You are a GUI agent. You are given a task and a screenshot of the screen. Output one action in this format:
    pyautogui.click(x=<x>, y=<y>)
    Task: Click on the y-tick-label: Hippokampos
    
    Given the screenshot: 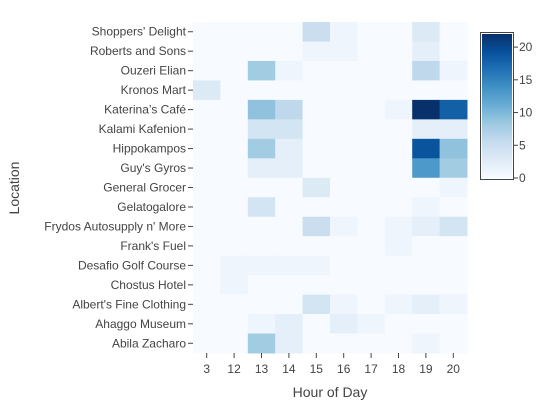 What is the action you would take?
    pyautogui.click(x=149, y=149)
    